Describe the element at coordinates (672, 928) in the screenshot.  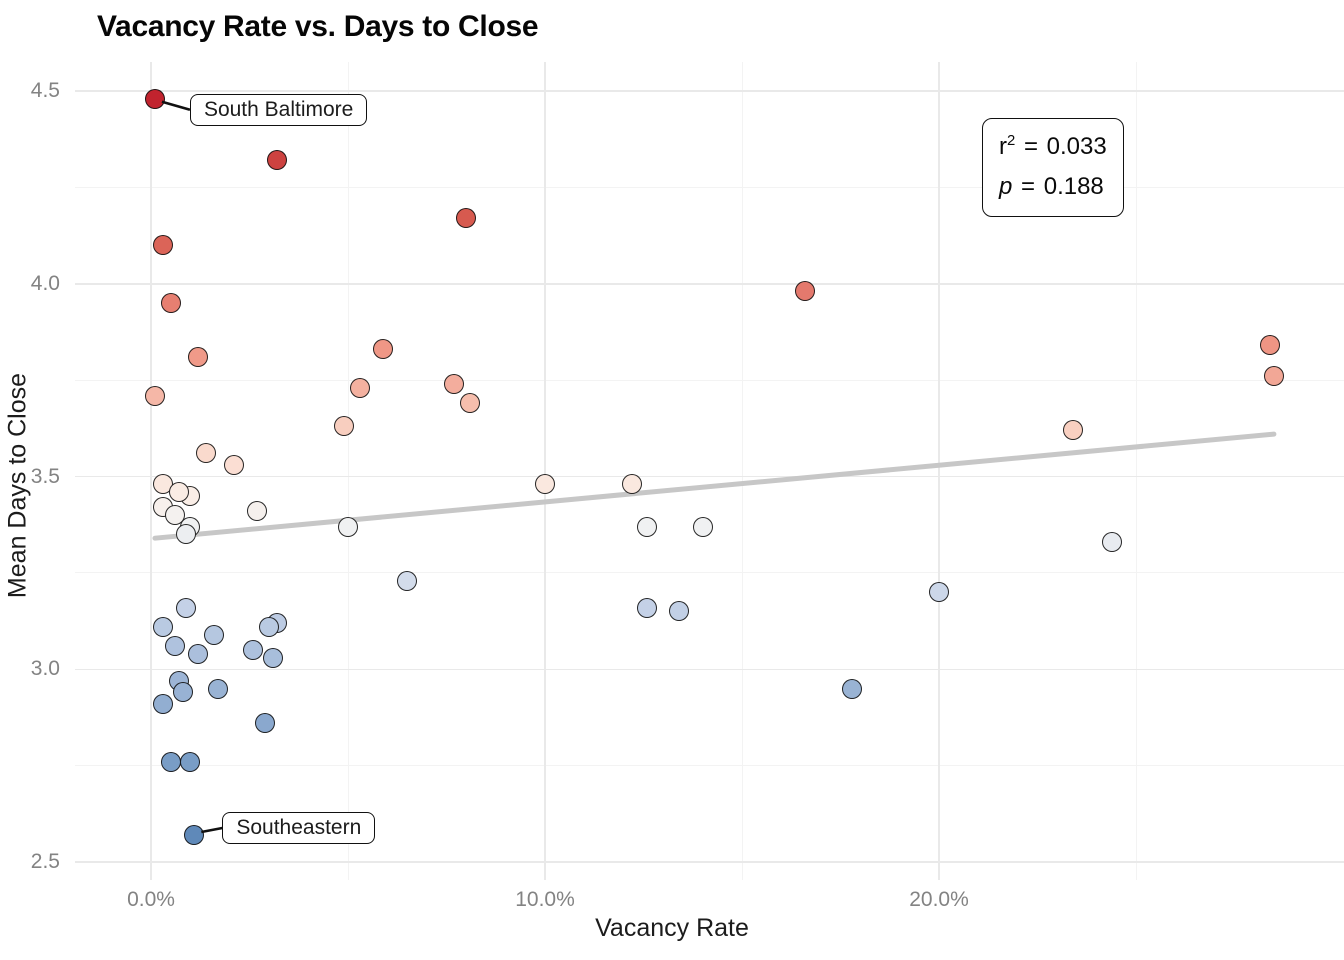
I see `x-axis-title: Vacancy Rate` at that location.